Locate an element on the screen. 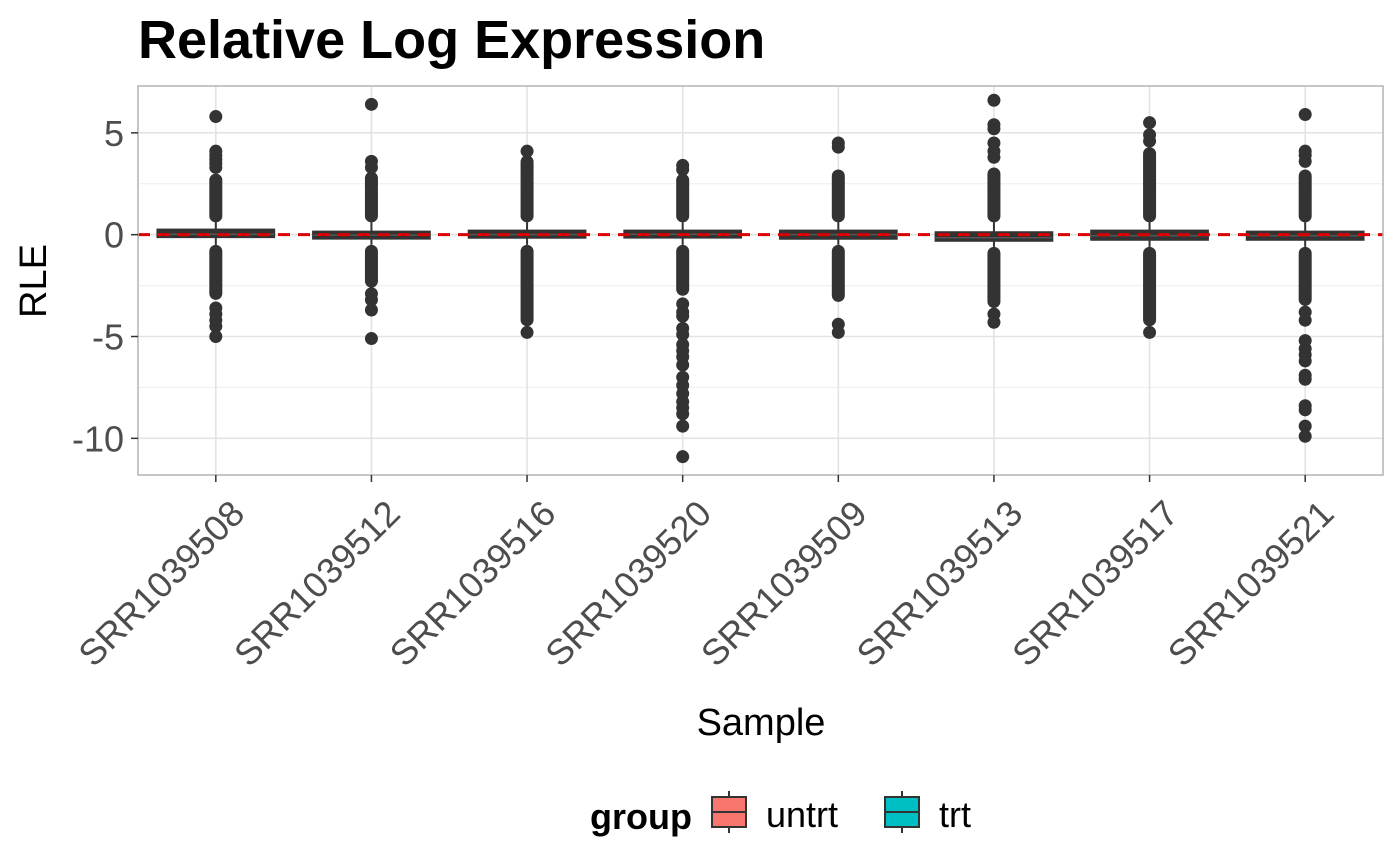  box-SRR1039512 is located at coordinates (371, 221).